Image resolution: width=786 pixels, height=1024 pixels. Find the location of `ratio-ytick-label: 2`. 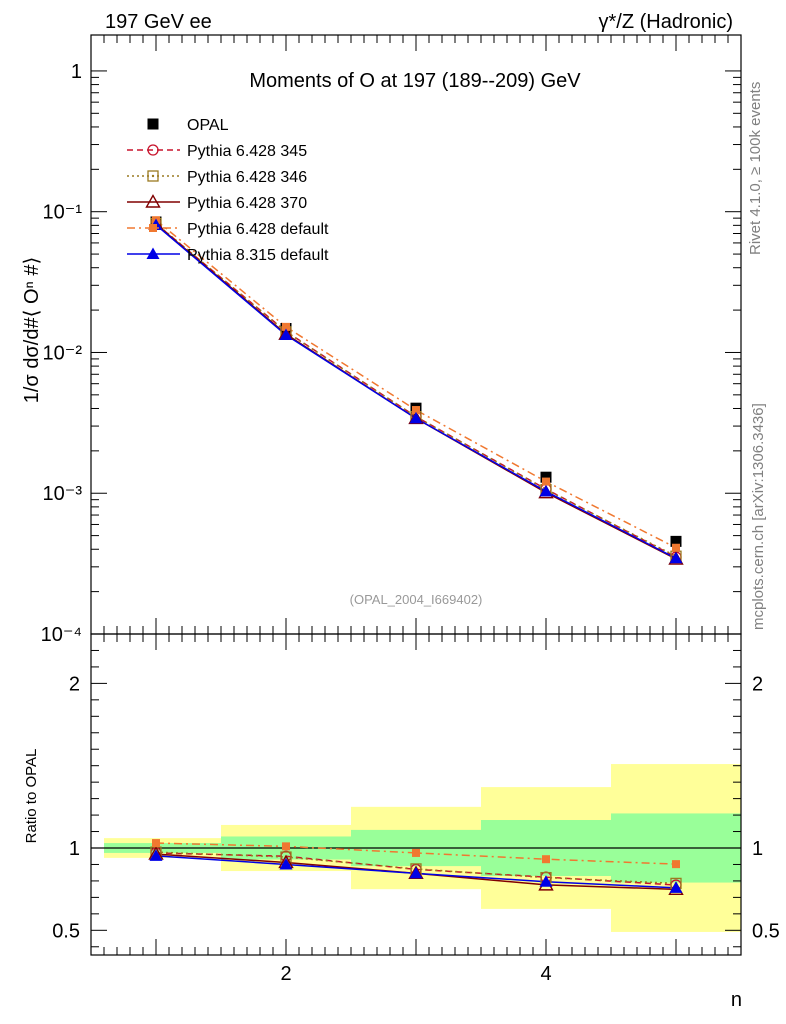

ratio-ytick-label: 2 is located at coordinates (74, 684).